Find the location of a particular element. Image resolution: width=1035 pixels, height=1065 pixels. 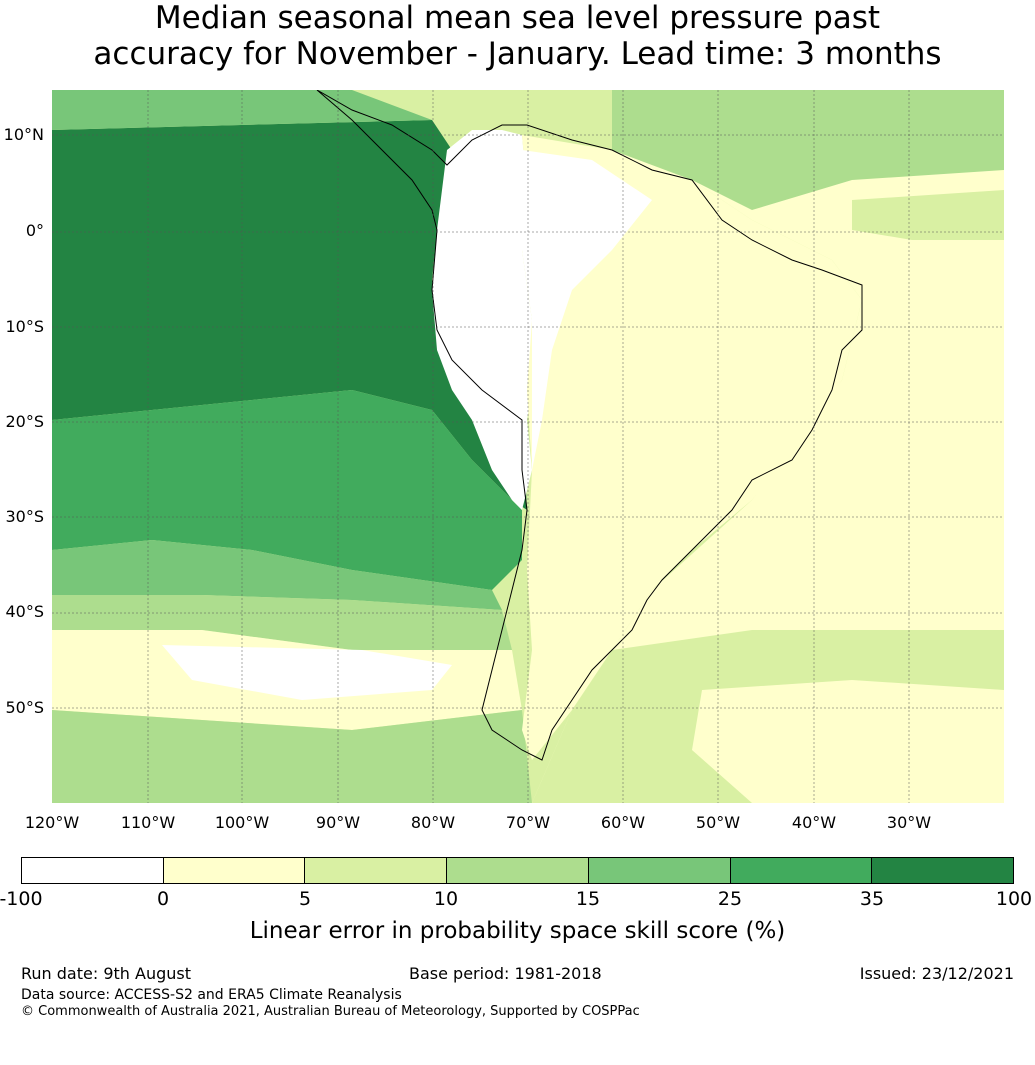

lat-label-0: 0° is located at coordinates (34, 230).